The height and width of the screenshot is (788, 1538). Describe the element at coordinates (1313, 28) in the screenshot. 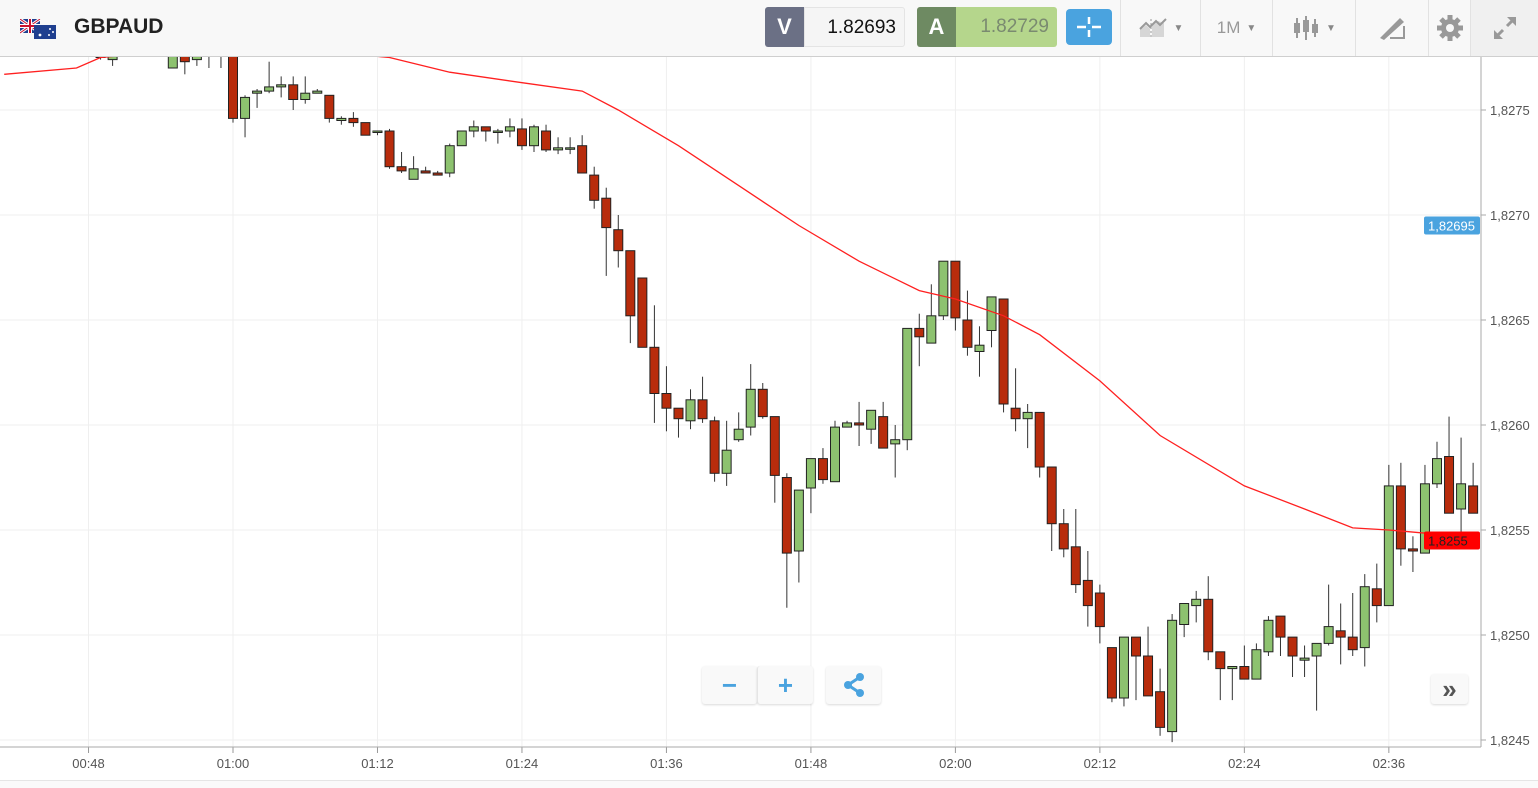

I see `chart-type-button: ▼` at that location.